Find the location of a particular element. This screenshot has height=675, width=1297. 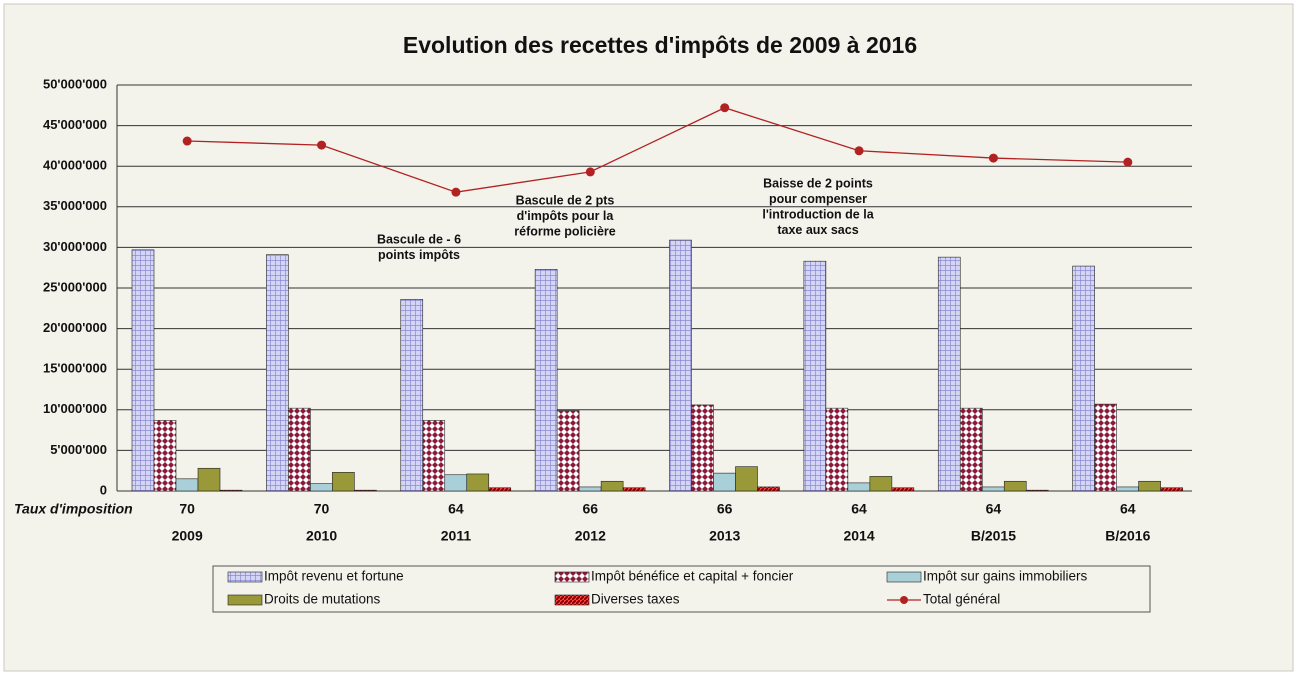

y-tick-label: 5'000'000 is located at coordinates (78, 449).